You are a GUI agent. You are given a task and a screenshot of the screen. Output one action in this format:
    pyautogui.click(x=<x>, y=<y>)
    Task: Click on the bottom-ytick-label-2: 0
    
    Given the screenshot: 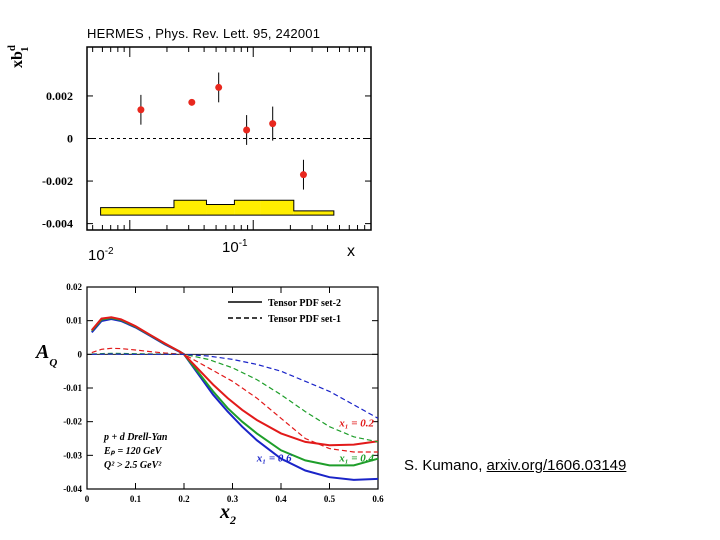 What is the action you would take?
    pyautogui.click(x=80, y=354)
    